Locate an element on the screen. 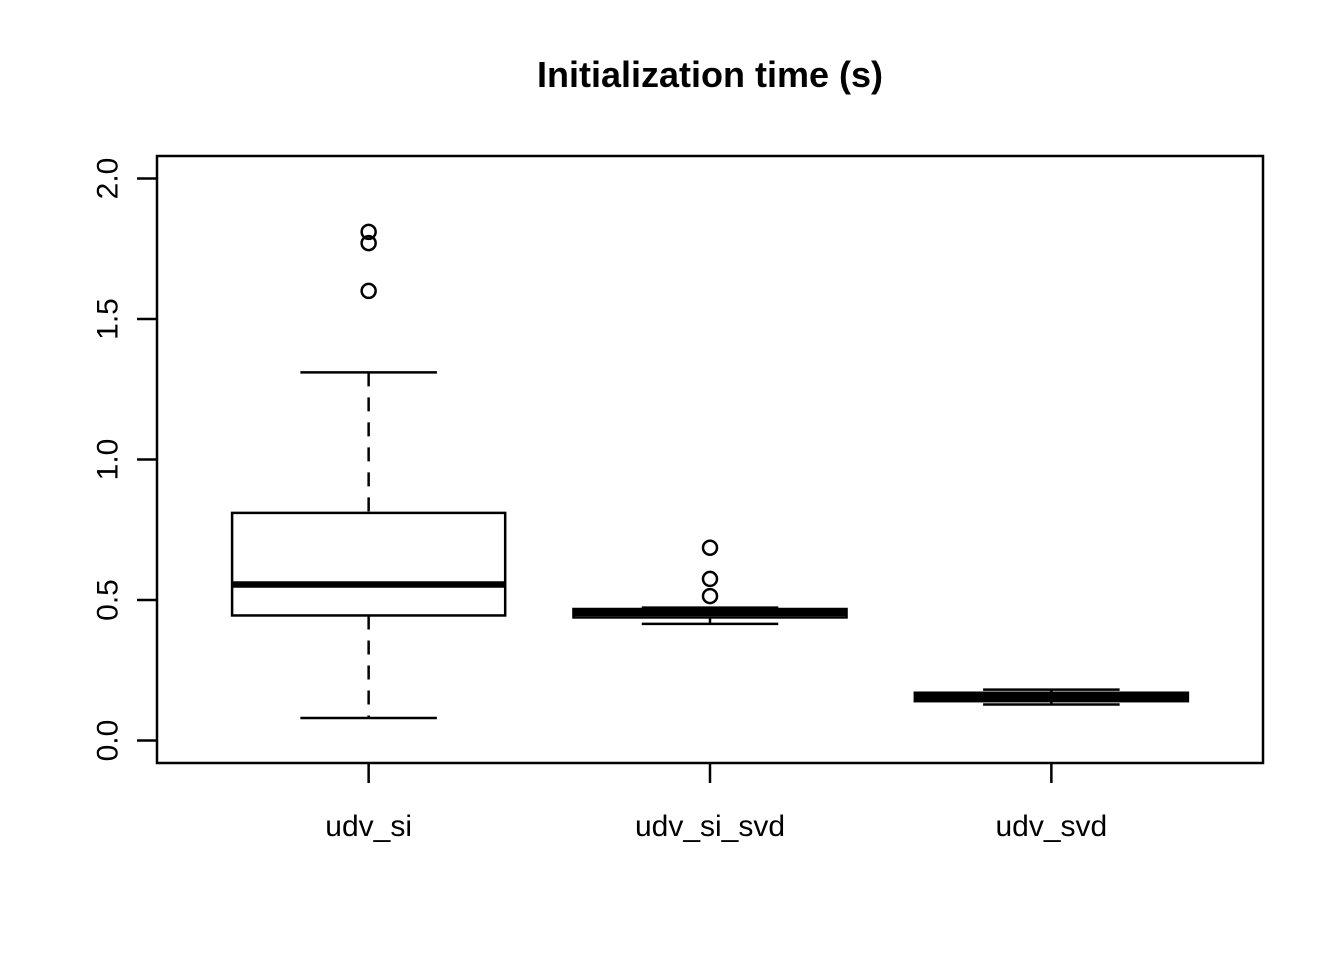 The image size is (1344, 960). chart-title: Initialization time (s) is located at coordinates (710, 74).